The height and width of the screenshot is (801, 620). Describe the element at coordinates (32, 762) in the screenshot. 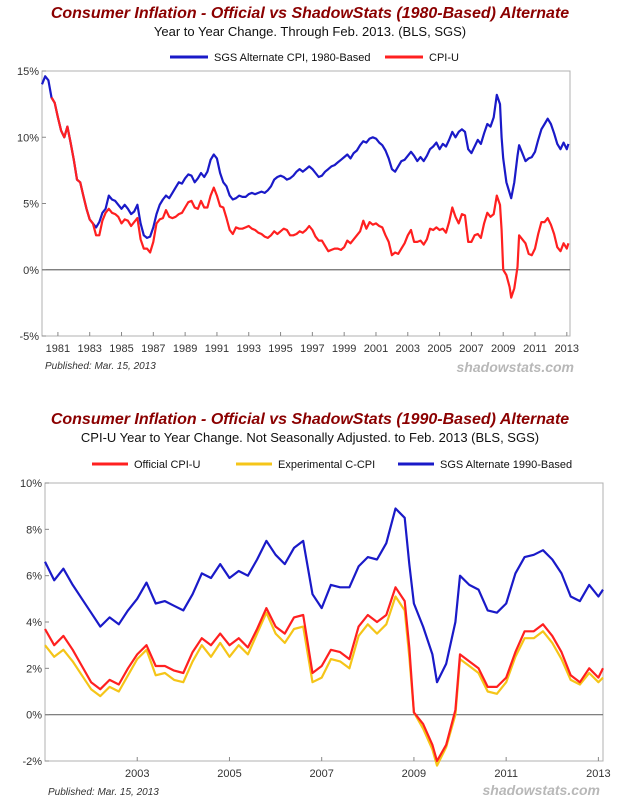

I see `y-tick-label: -2%` at that location.